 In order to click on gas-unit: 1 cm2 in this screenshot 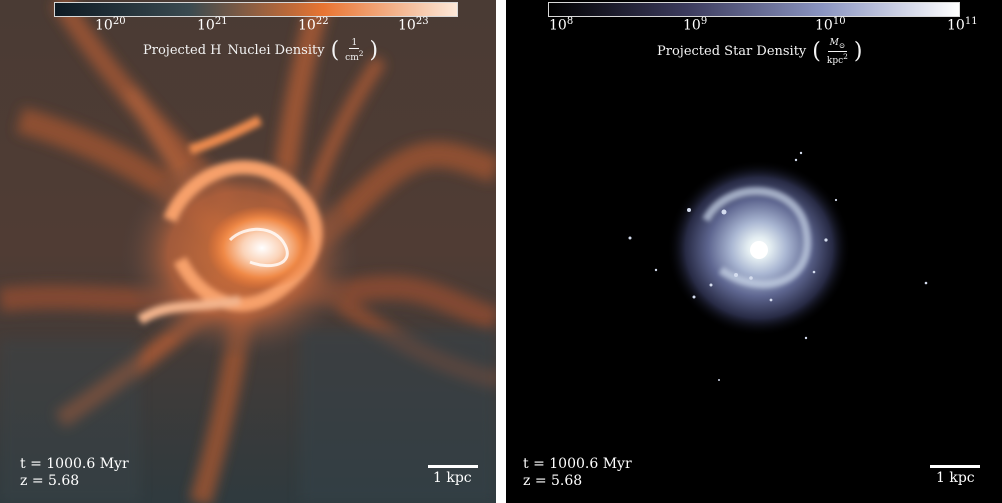, I will do `click(354, 50)`.